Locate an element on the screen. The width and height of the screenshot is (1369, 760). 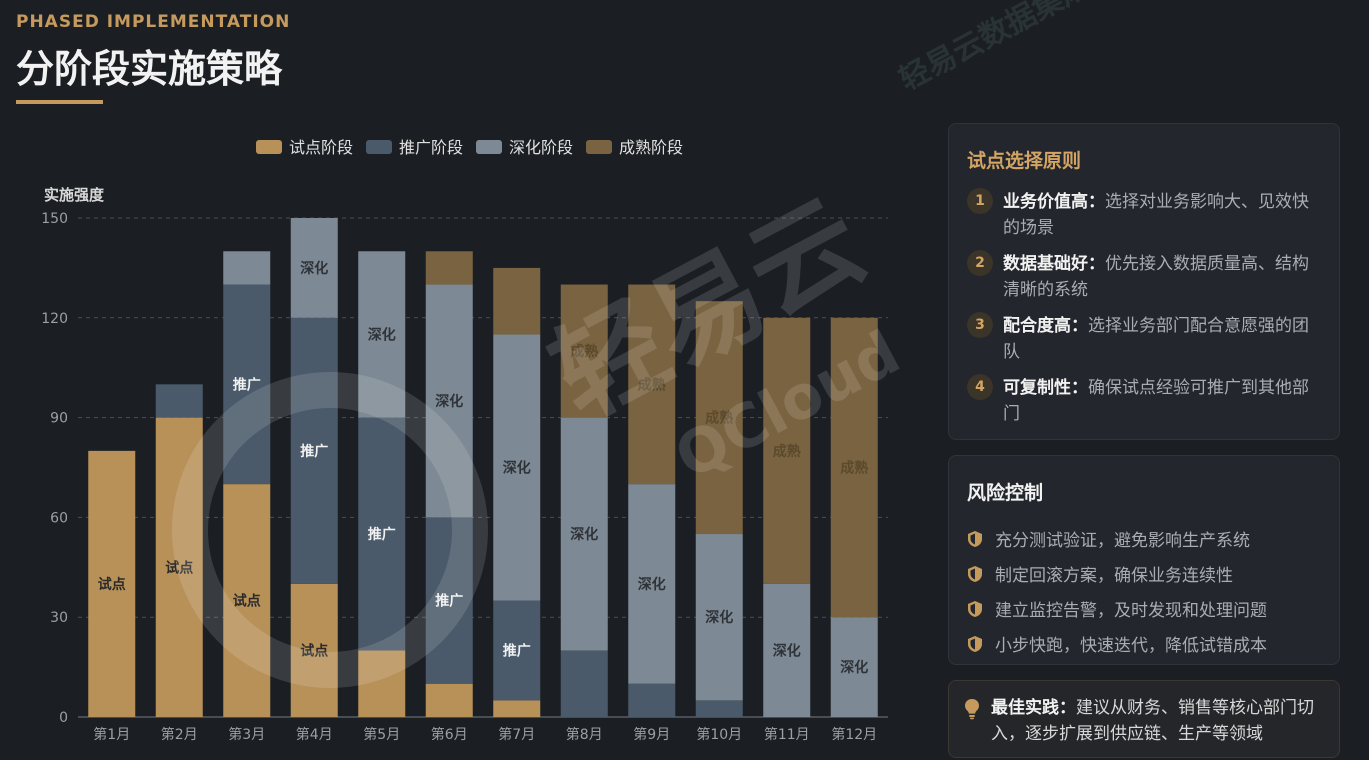
principle-item: 4 可复制性：确保试点经验可推广到其他部门 is located at coordinates (1144, 400).